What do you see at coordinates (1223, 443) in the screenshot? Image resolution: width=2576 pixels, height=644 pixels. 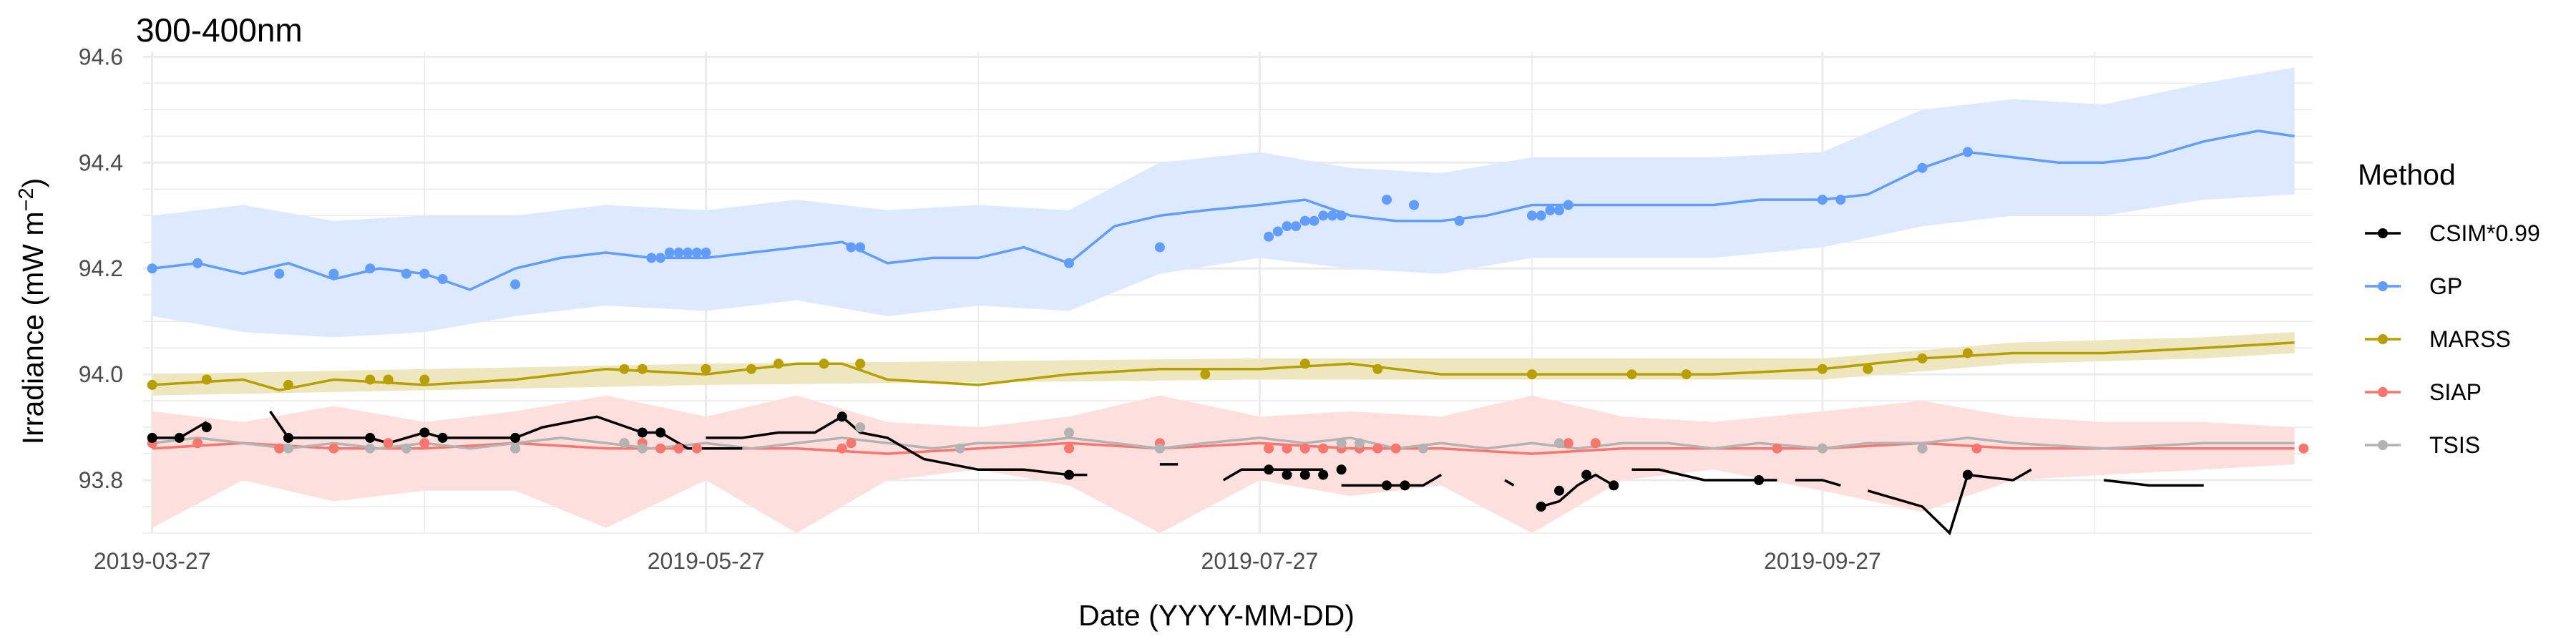 I see `line-tsis` at bounding box center [1223, 443].